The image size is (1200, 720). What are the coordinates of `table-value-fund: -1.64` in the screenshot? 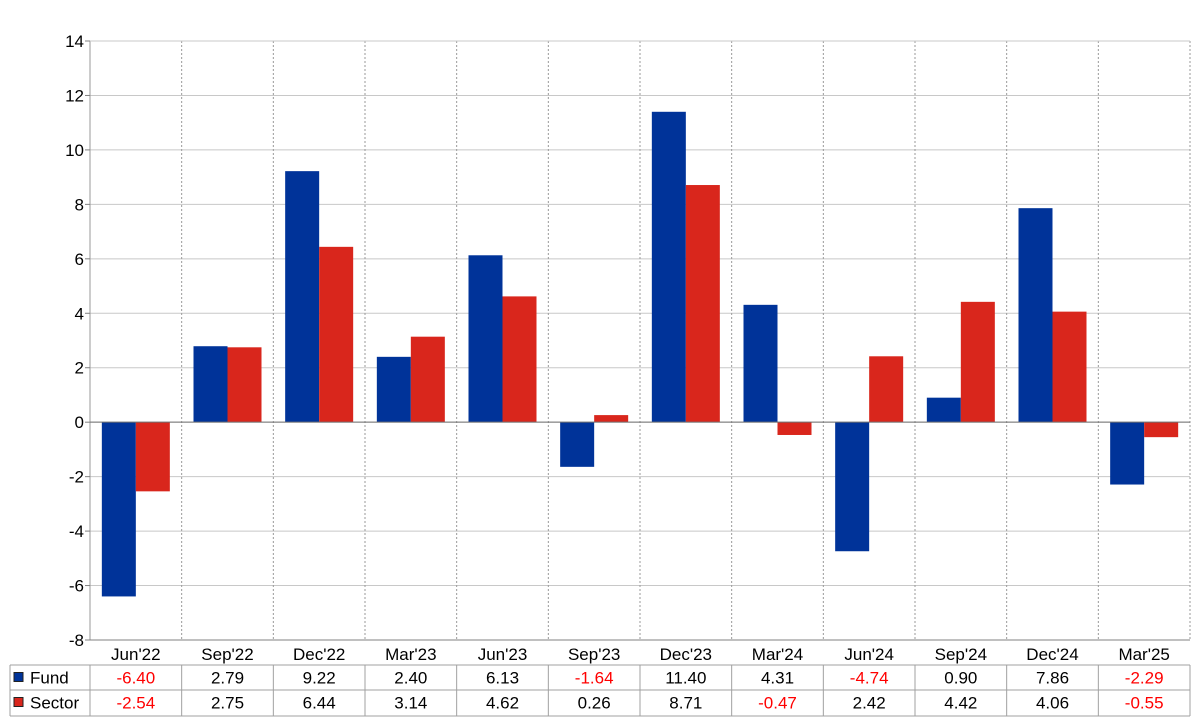 It's located at (594, 678).